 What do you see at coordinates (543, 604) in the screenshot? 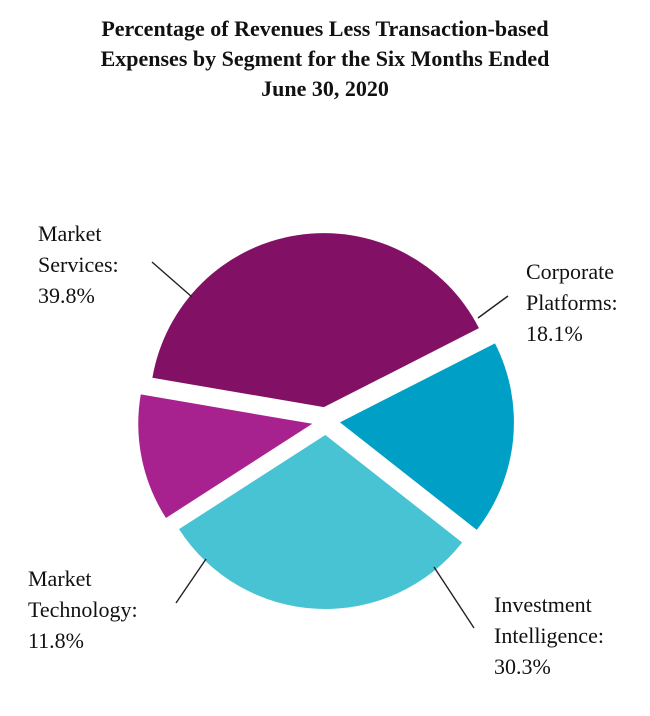
I see `slice-label-line: Investment` at bounding box center [543, 604].